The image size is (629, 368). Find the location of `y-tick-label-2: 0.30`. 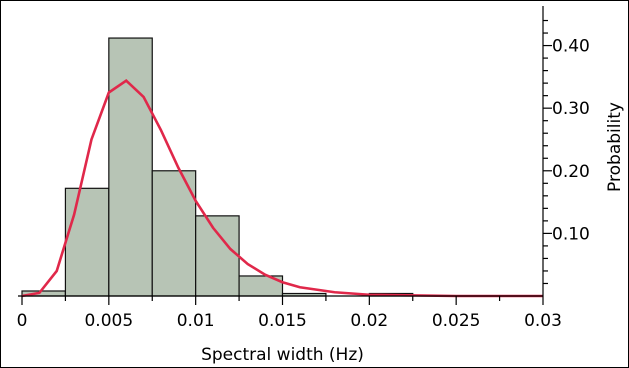

y-tick-label-2: 0.30 is located at coordinates (571, 109).